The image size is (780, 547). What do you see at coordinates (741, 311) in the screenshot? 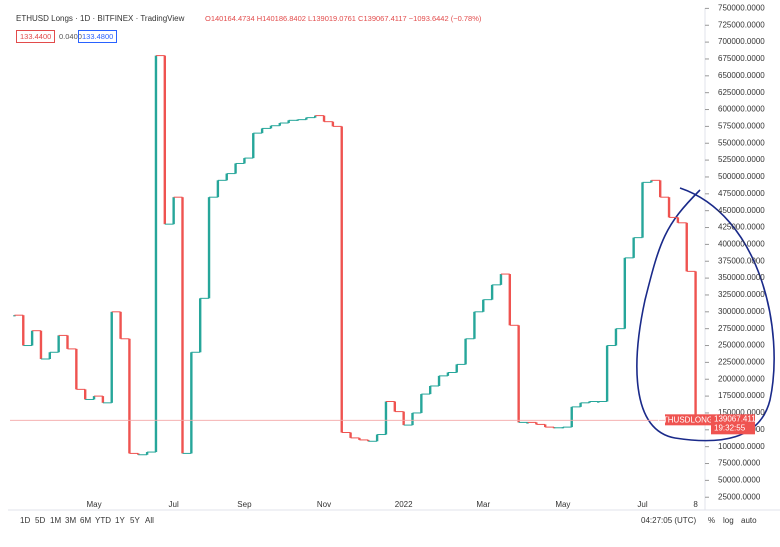
I see `y-tick-label: 300000.0000` at bounding box center [741, 311].